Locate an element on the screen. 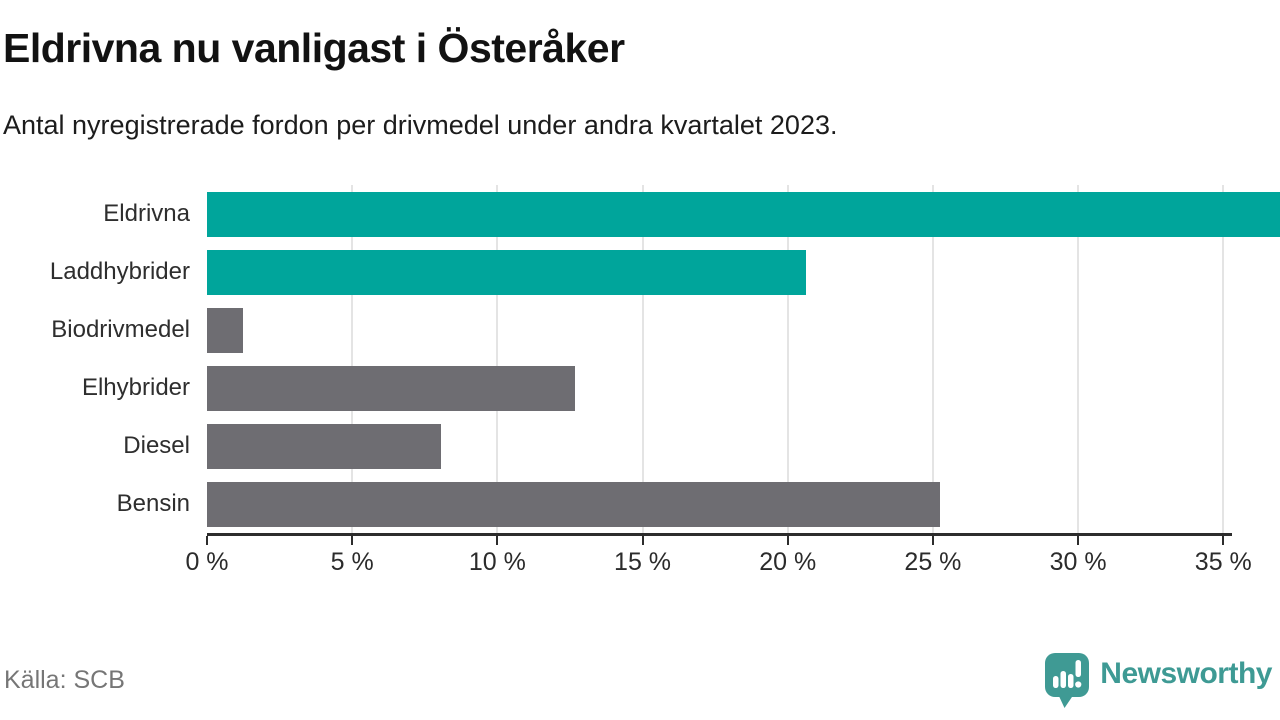 The height and width of the screenshot is (720, 1280). bar-row-elhybrider: Elhybrider is located at coordinates (640, 388).